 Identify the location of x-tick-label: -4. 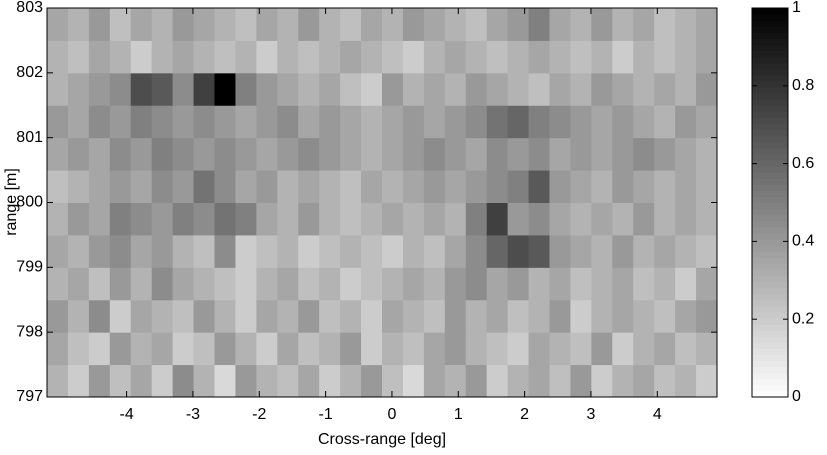
(126, 414).